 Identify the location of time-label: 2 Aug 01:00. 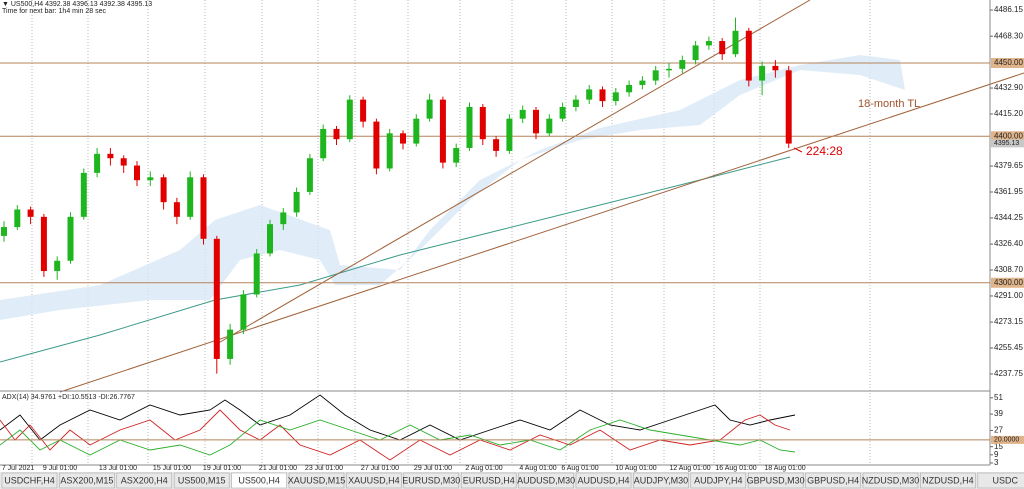
(483, 468).